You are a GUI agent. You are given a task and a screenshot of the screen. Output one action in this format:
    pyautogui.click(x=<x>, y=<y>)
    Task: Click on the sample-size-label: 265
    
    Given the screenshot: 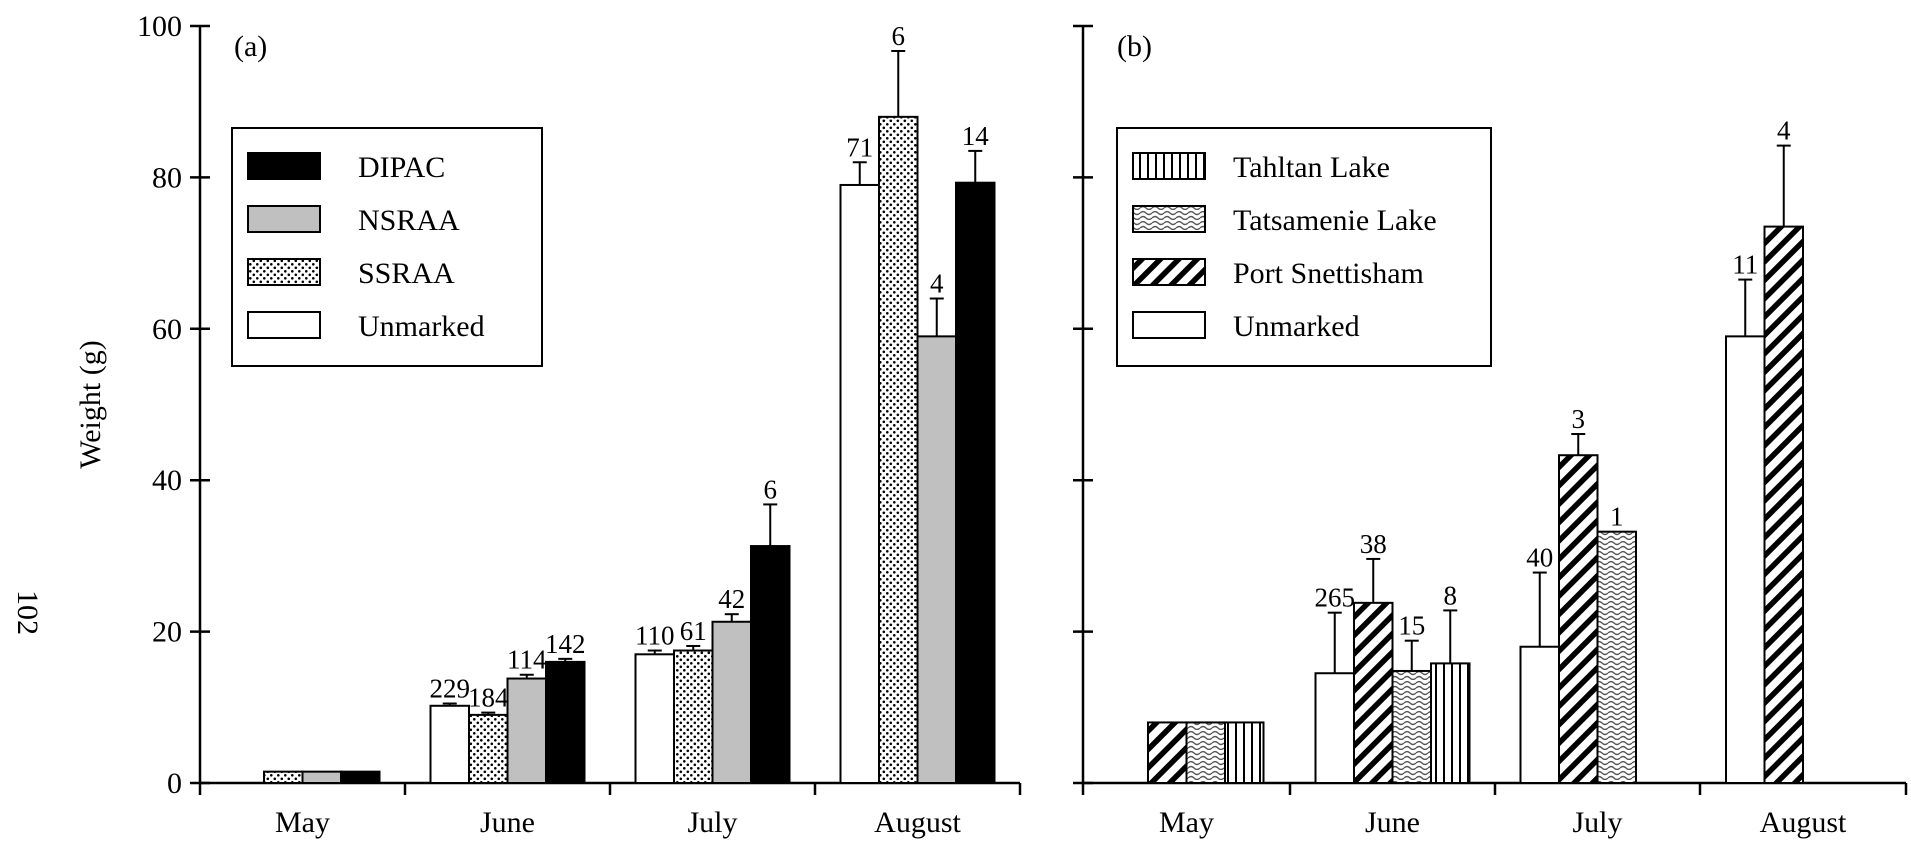 What is the action you would take?
    pyautogui.click(x=1335, y=598)
    